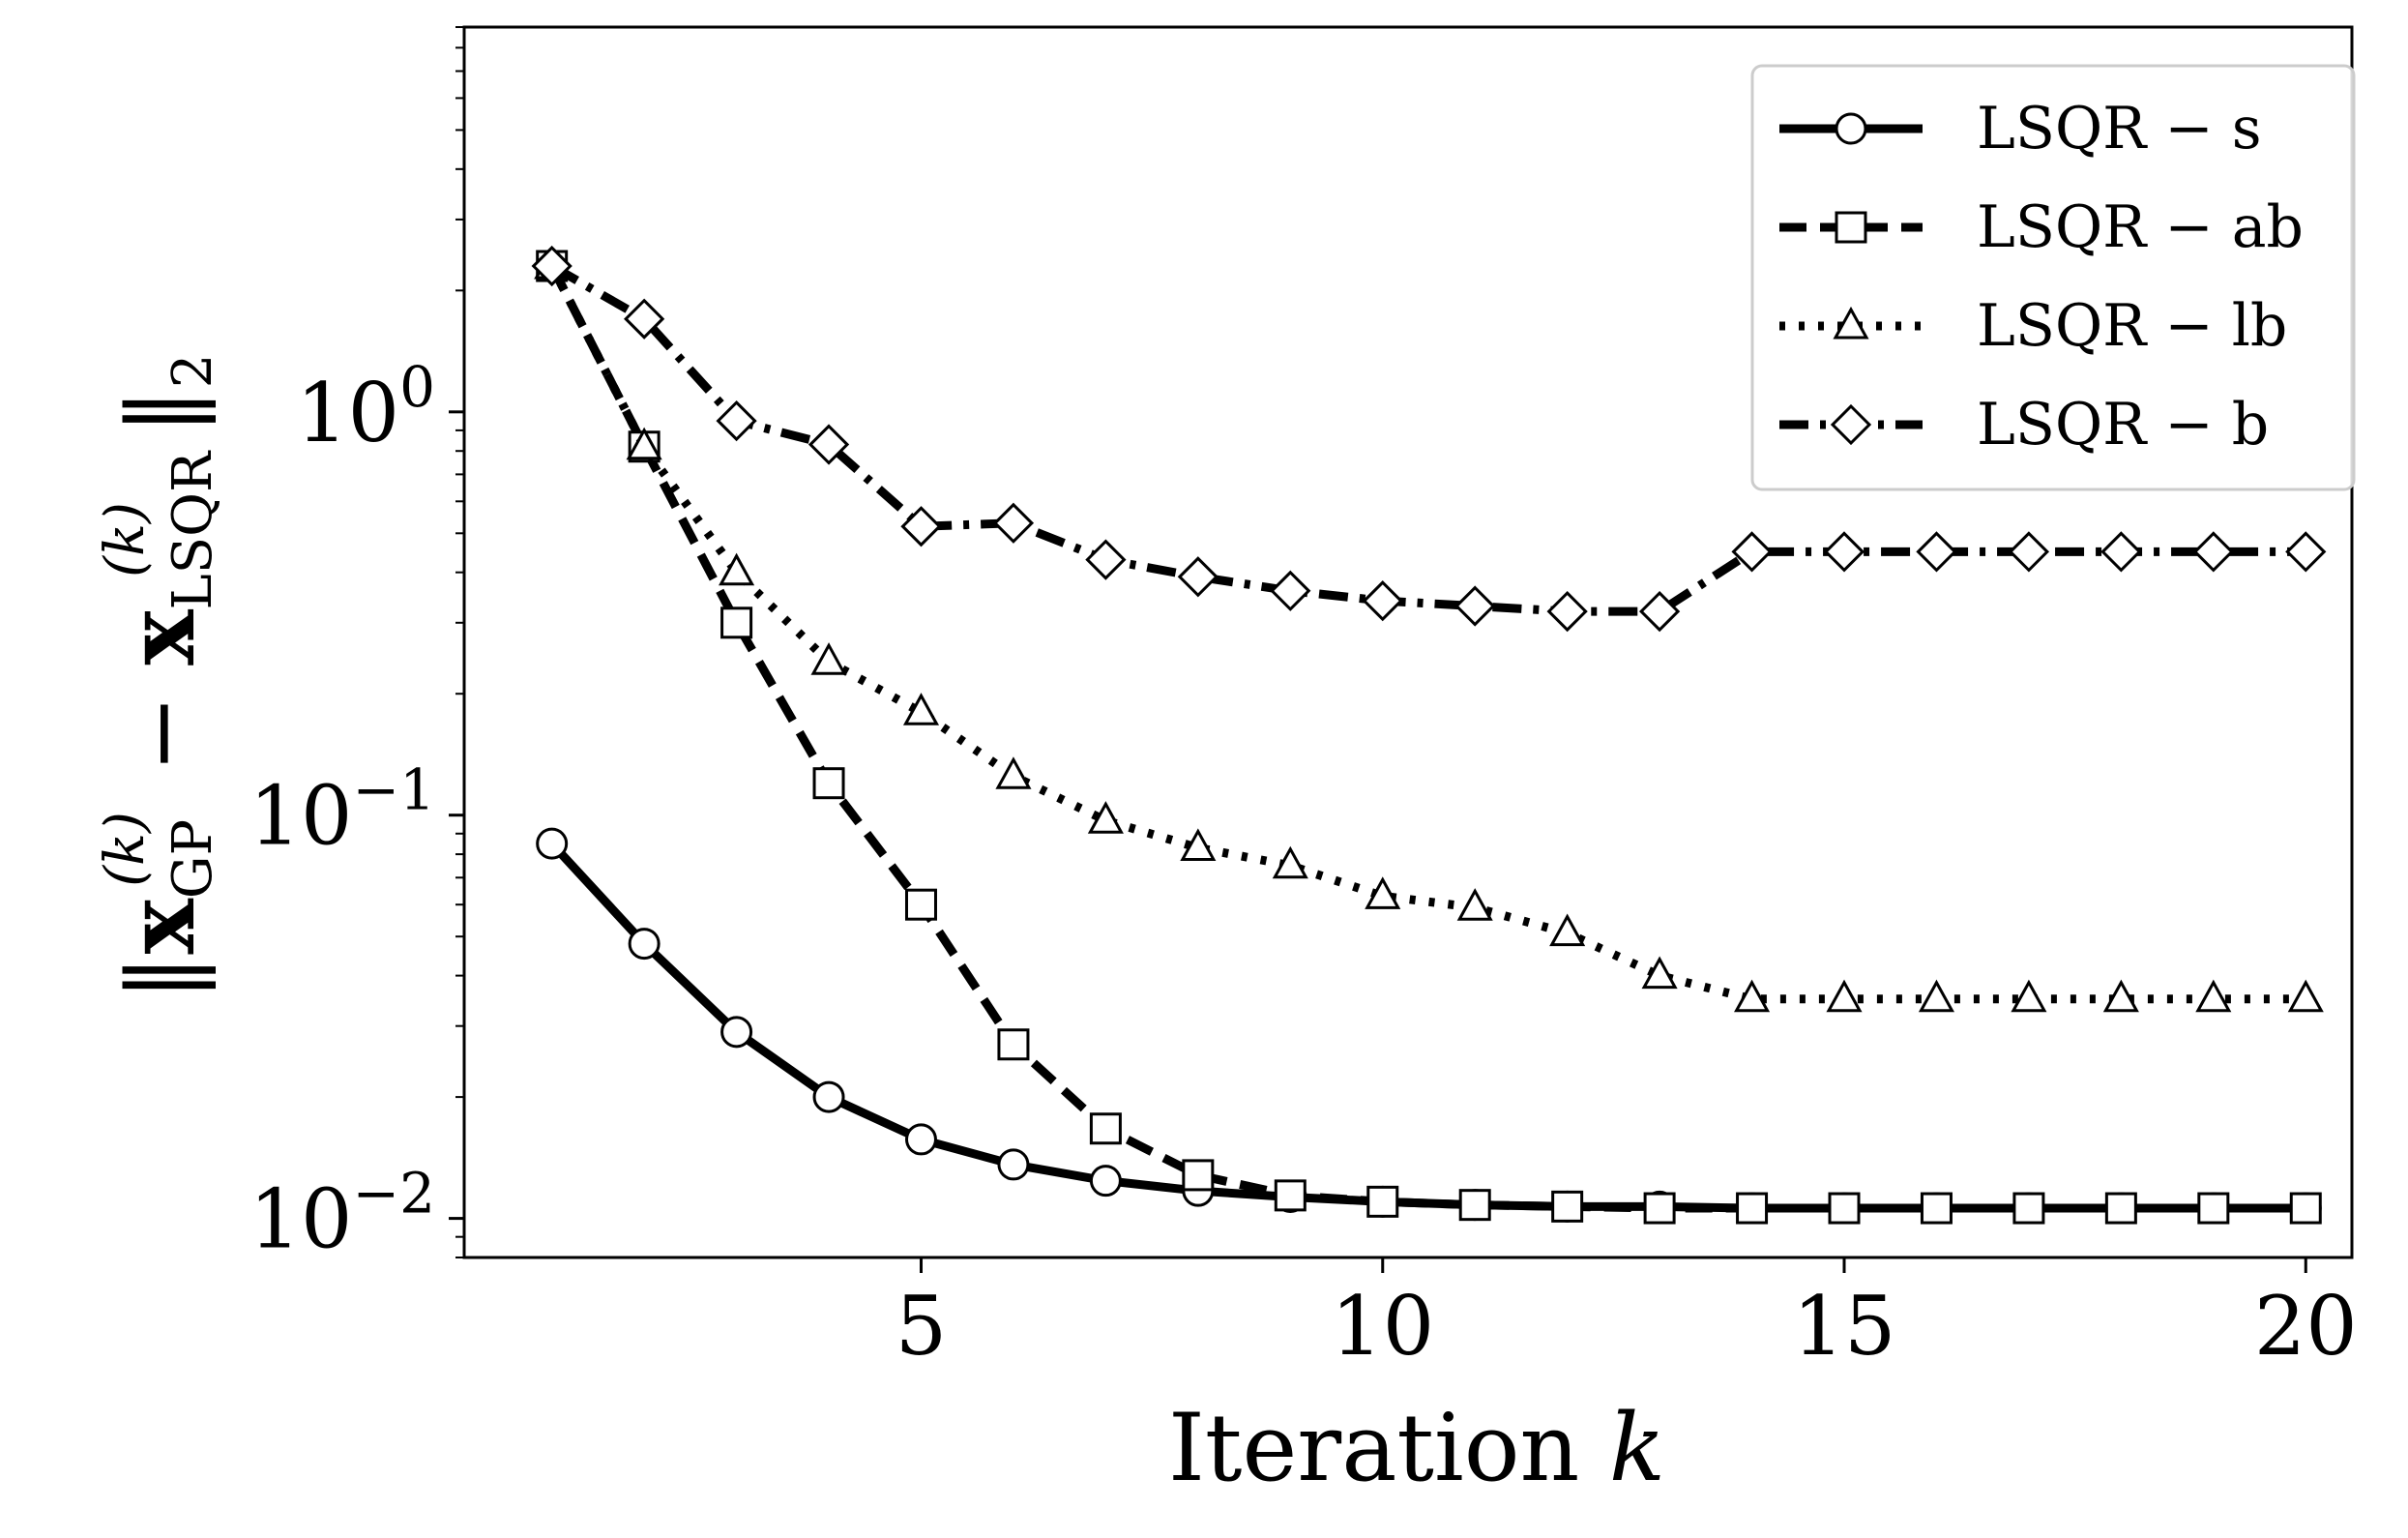 The image size is (2408, 1538). What do you see at coordinates (161, 411) in the screenshot?
I see `y-title-norm-close: ‖` at bounding box center [161, 411].